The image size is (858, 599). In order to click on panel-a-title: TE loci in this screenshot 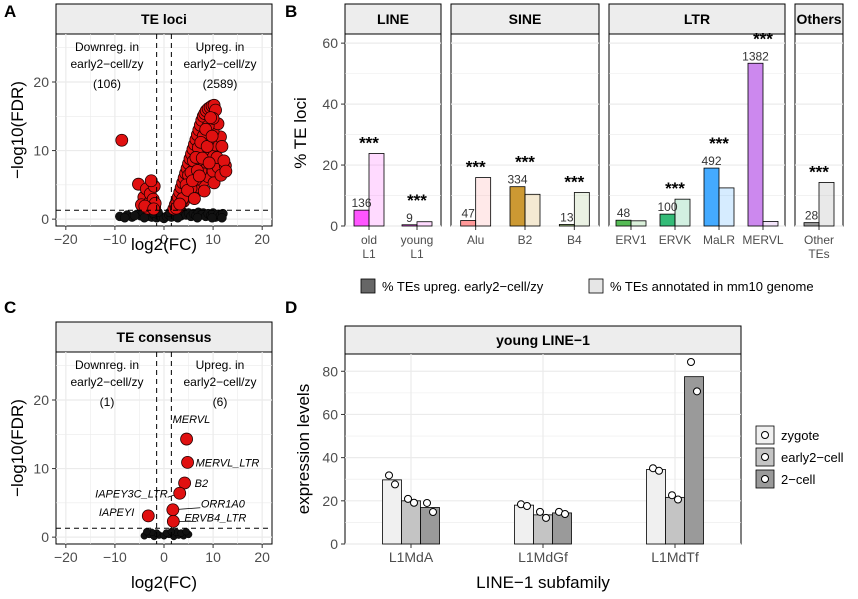, I will do `click(164, 19)`.